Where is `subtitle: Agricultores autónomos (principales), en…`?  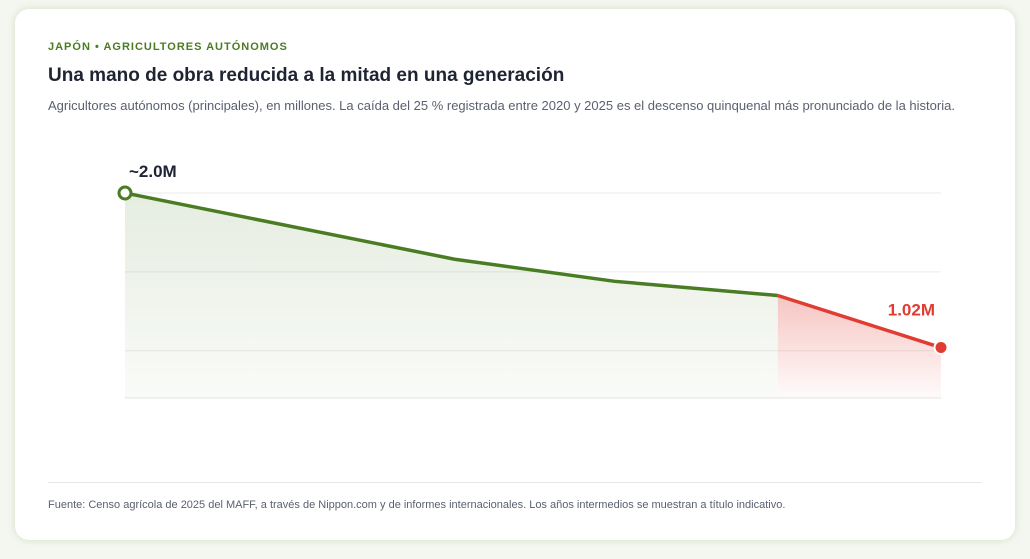
subtitle: Agricultores autónomos (principales), en… is located at coordinates (501, 105).